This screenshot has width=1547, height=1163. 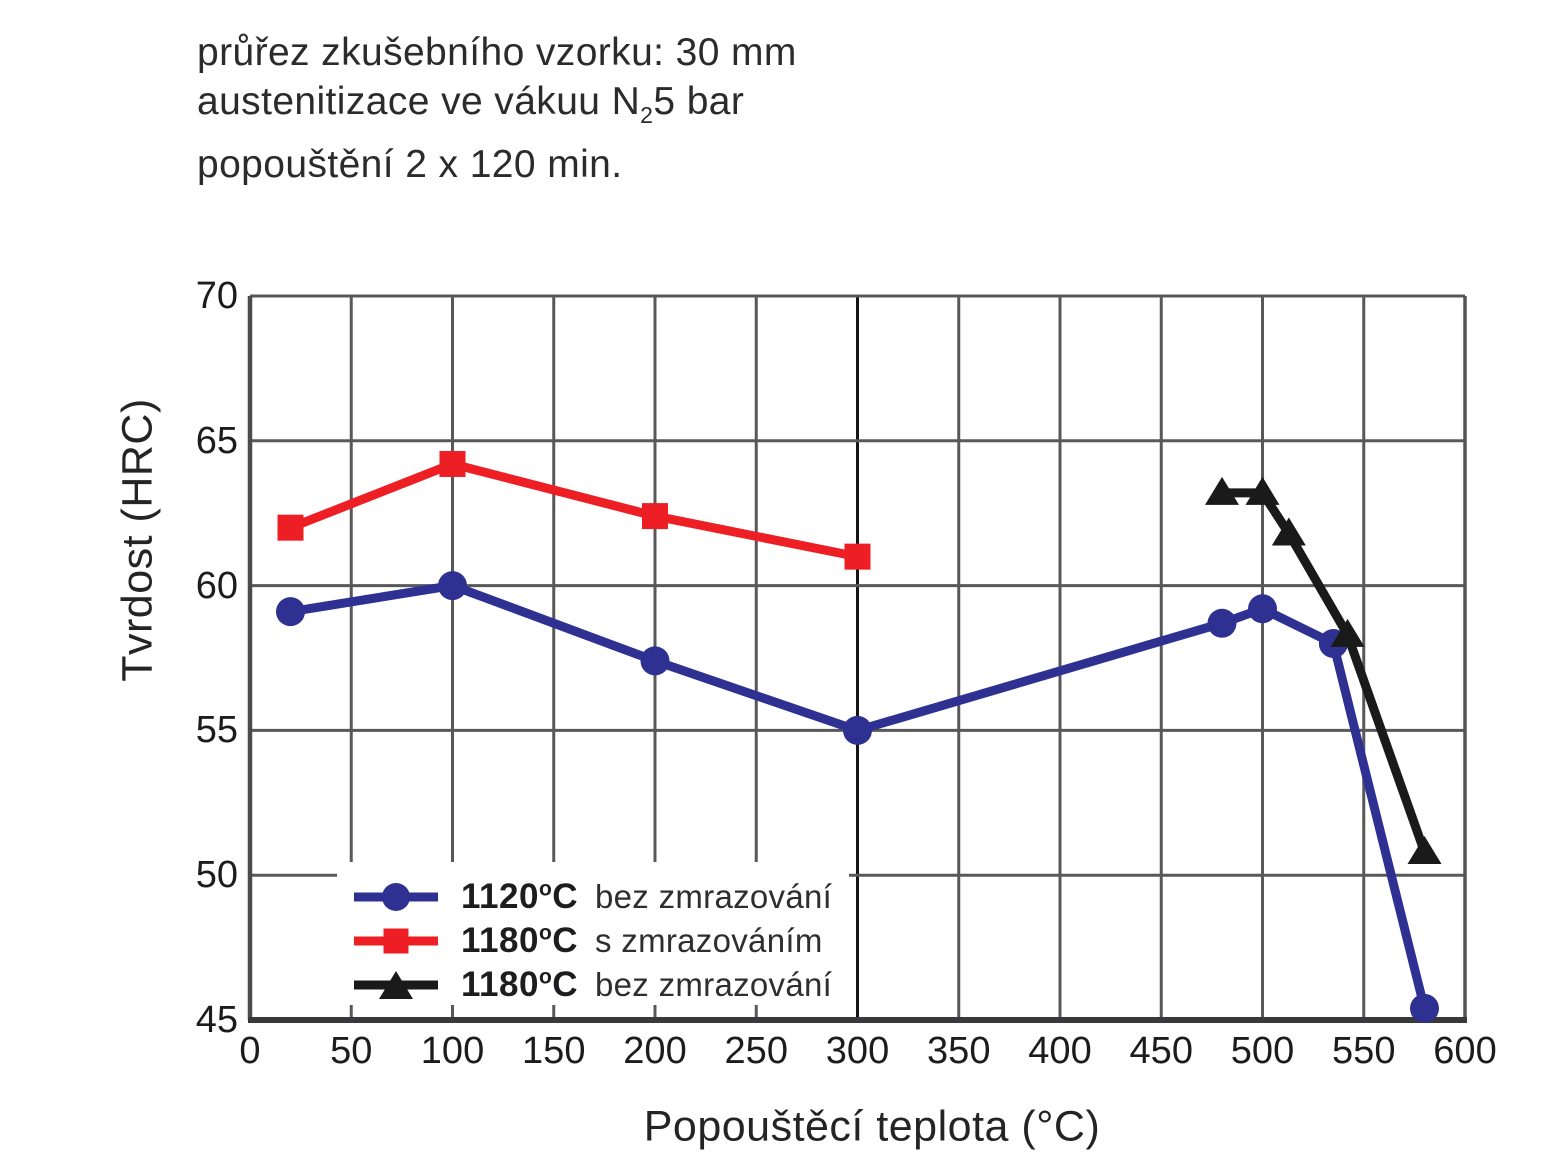 What do you see at coordinates (452, 1051) in the screenshot?
I see `x-tick-label: 100` at bounding box center [452, 1051].